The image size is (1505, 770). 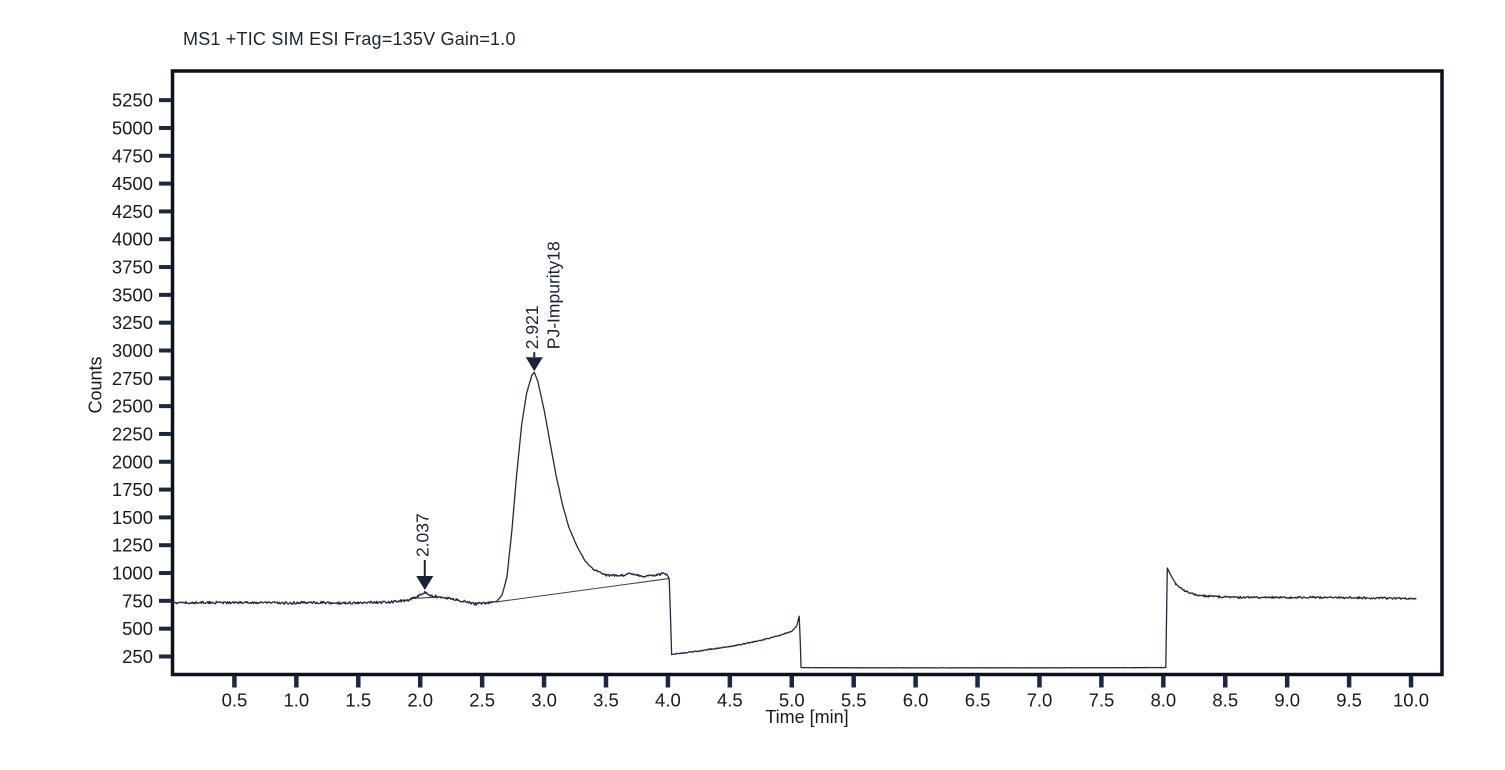 What do you see at coordinates (137, 628) in the screenshot?
I see `y-tick-label: 500` at bounding box center [137, 628].